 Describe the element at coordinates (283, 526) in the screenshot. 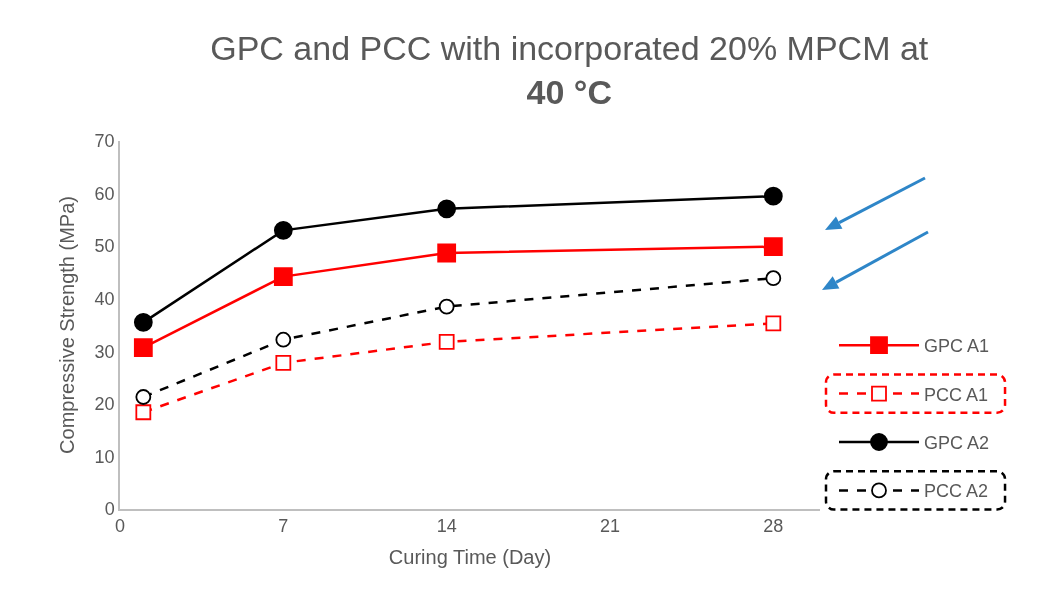

I see `x-tick-label: 7` at that location.